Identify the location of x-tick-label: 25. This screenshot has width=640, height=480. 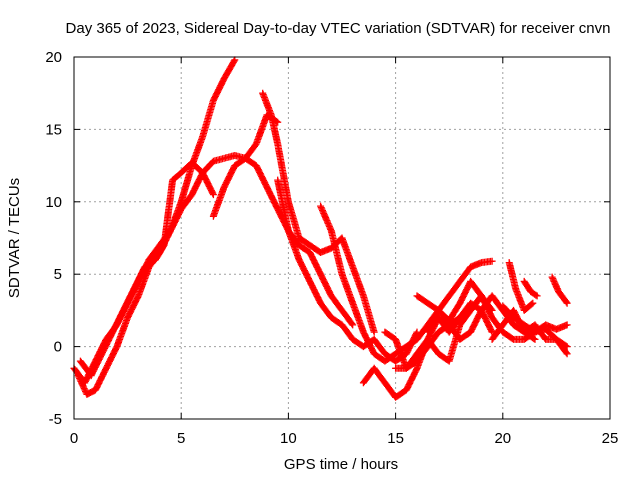
(610, 438).